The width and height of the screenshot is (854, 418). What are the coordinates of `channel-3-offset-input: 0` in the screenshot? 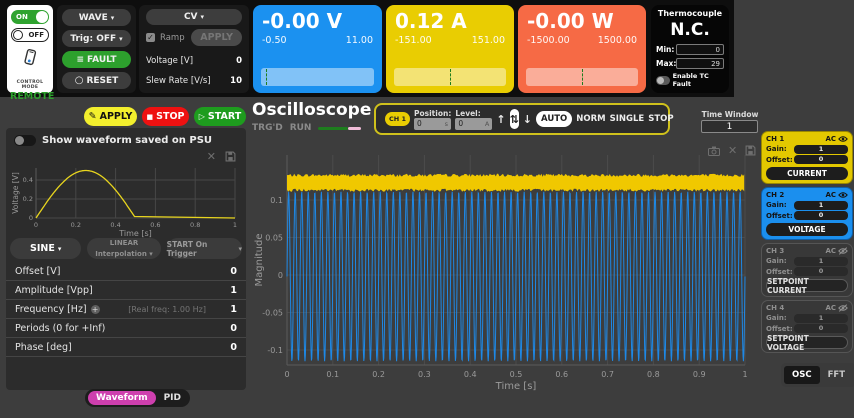 It's located at (821, 271).